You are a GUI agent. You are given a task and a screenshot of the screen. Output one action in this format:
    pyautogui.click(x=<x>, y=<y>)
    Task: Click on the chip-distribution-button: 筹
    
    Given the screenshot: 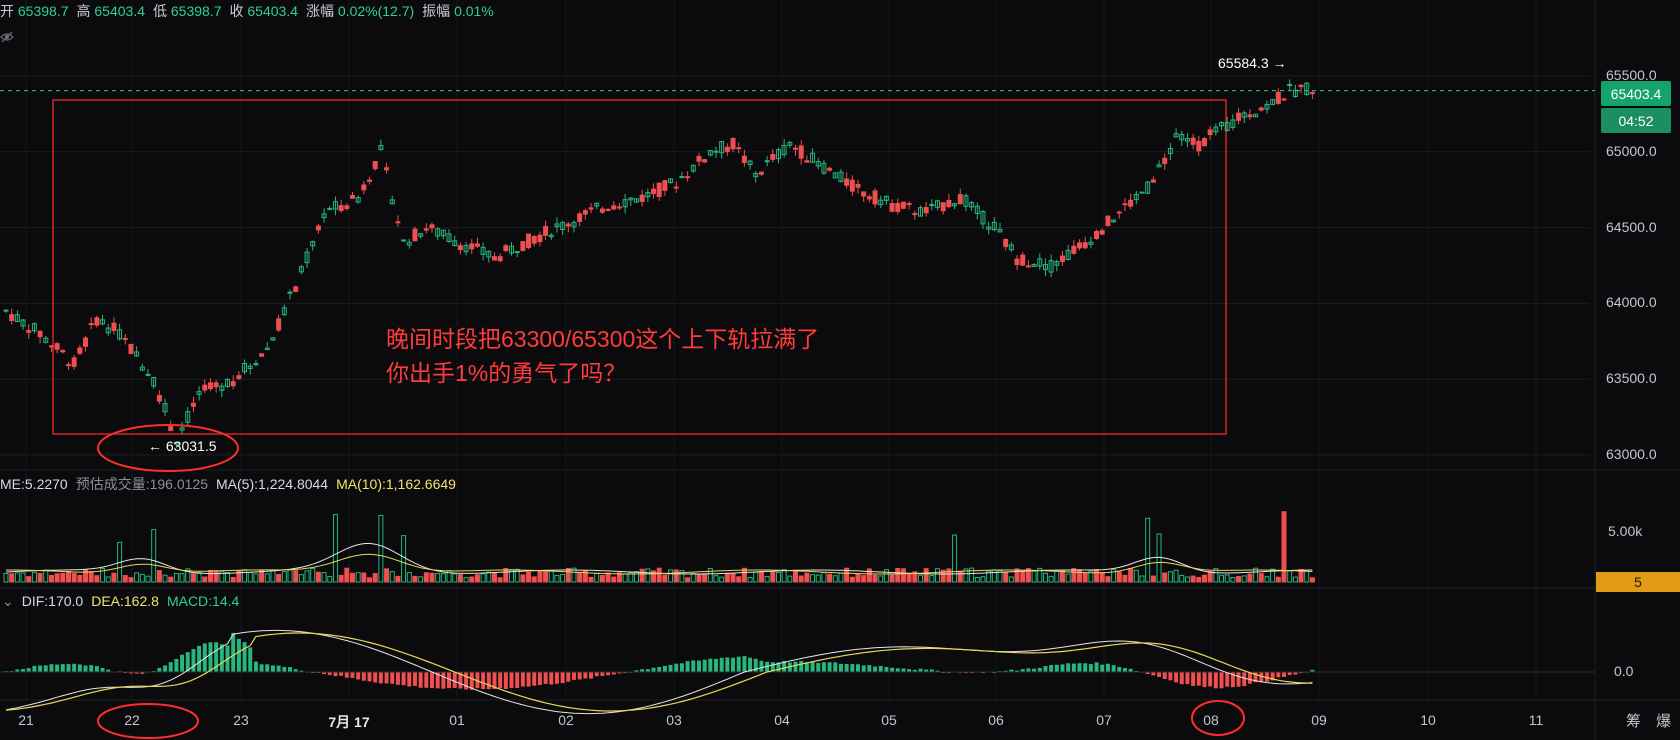 What is the action you would take?
    pyautogui.click(x=1633, y=720)
    